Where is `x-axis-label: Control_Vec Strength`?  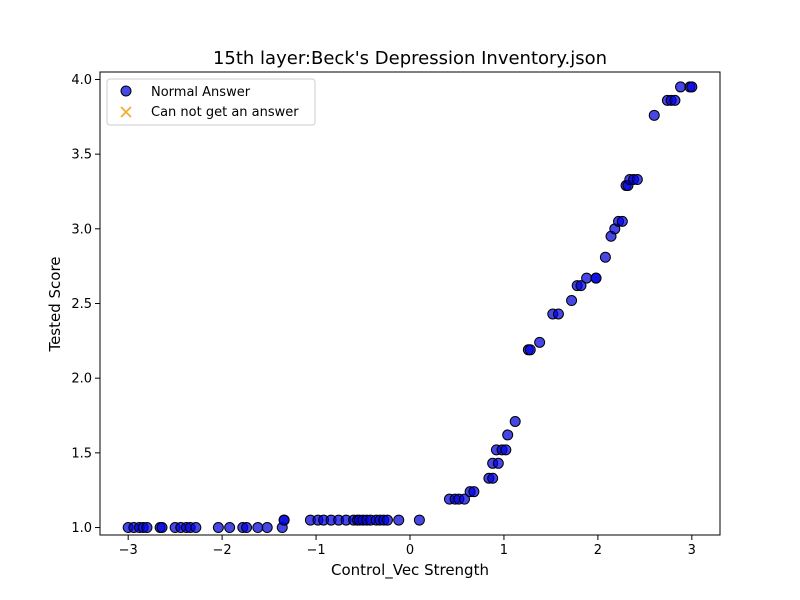
x-axis-label: Control_Vec Strength is located at coordinates (410, 570).